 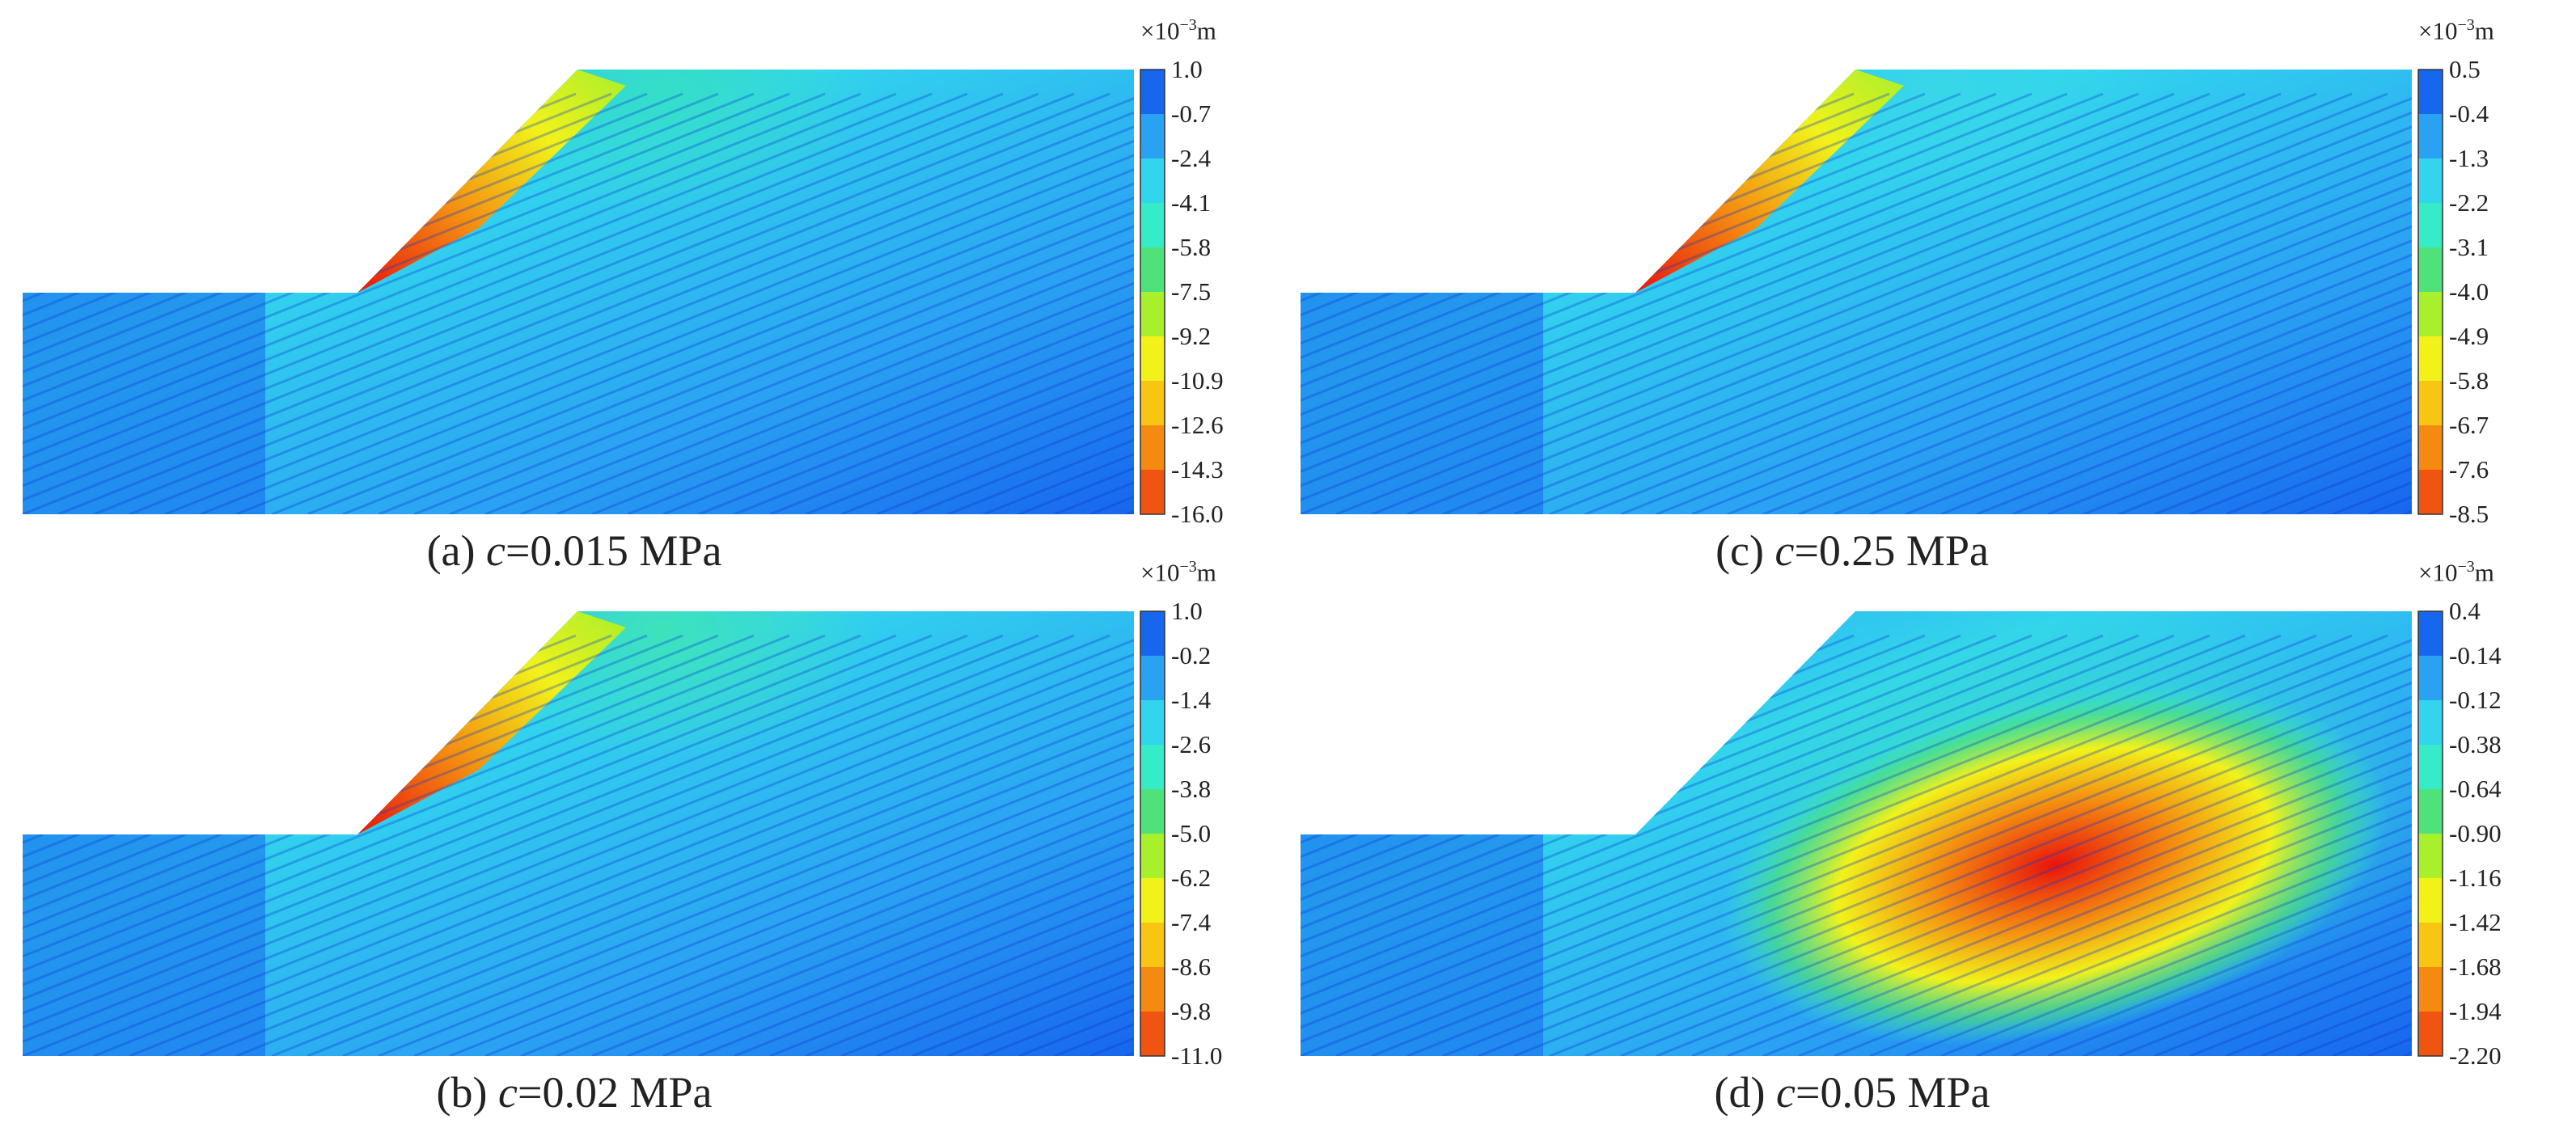 I want to click on colorbar-tick-label: -6.2, so click(x=1192, y=878).